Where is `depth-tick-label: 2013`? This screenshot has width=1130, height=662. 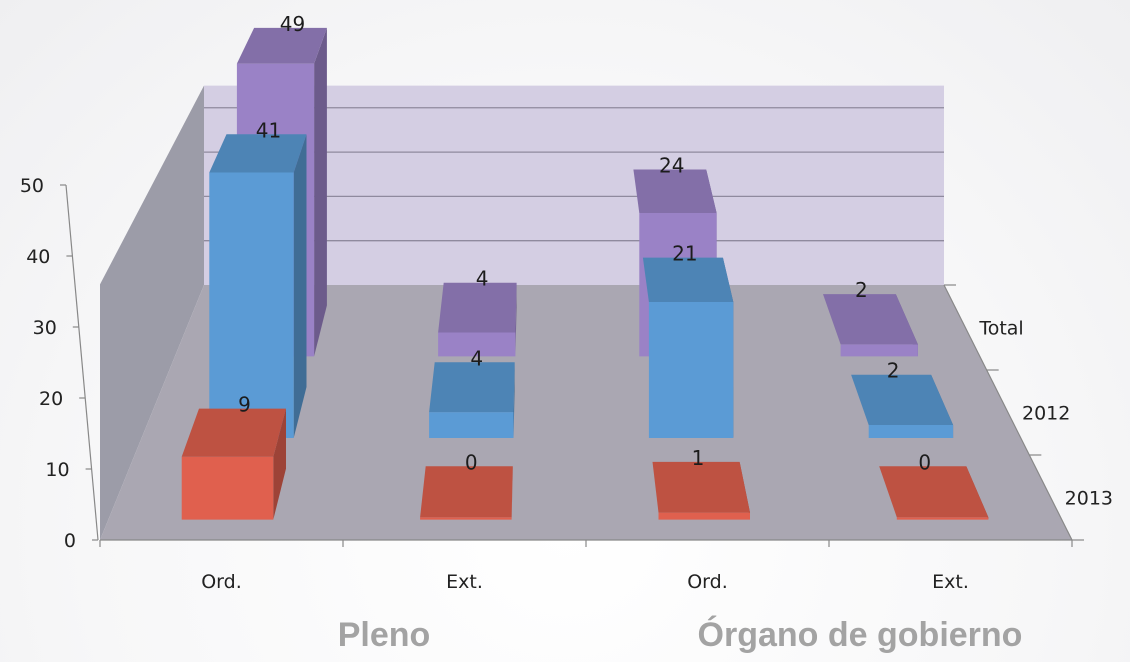 depth-tick-label: 2013 is located at coordinates (1089, 499).